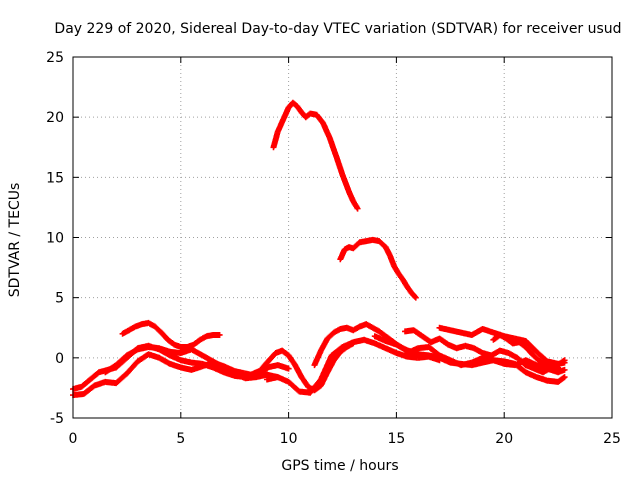 The image size is (640, 480). Describe the element at coordinates (55, 58) in the screenshot. I see `y-tick-label: 25` at that location.